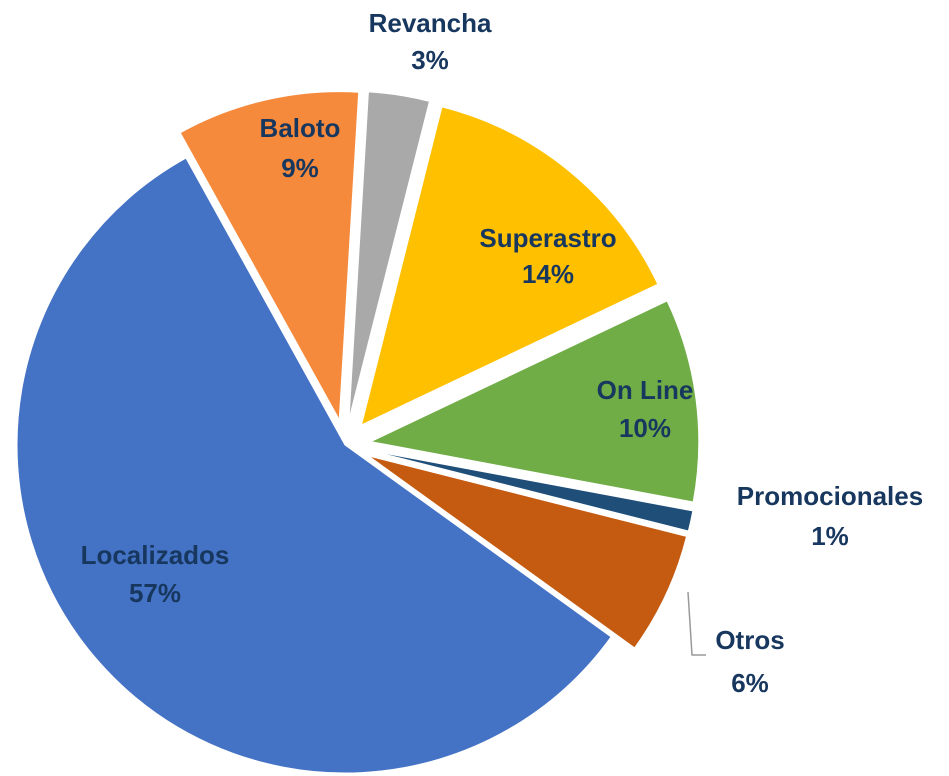 The height and width of the screenshot is (776, 949). Describe the element at coordinates (830, 536) in the screenshot. I see `slice-value: 1%` at that location.